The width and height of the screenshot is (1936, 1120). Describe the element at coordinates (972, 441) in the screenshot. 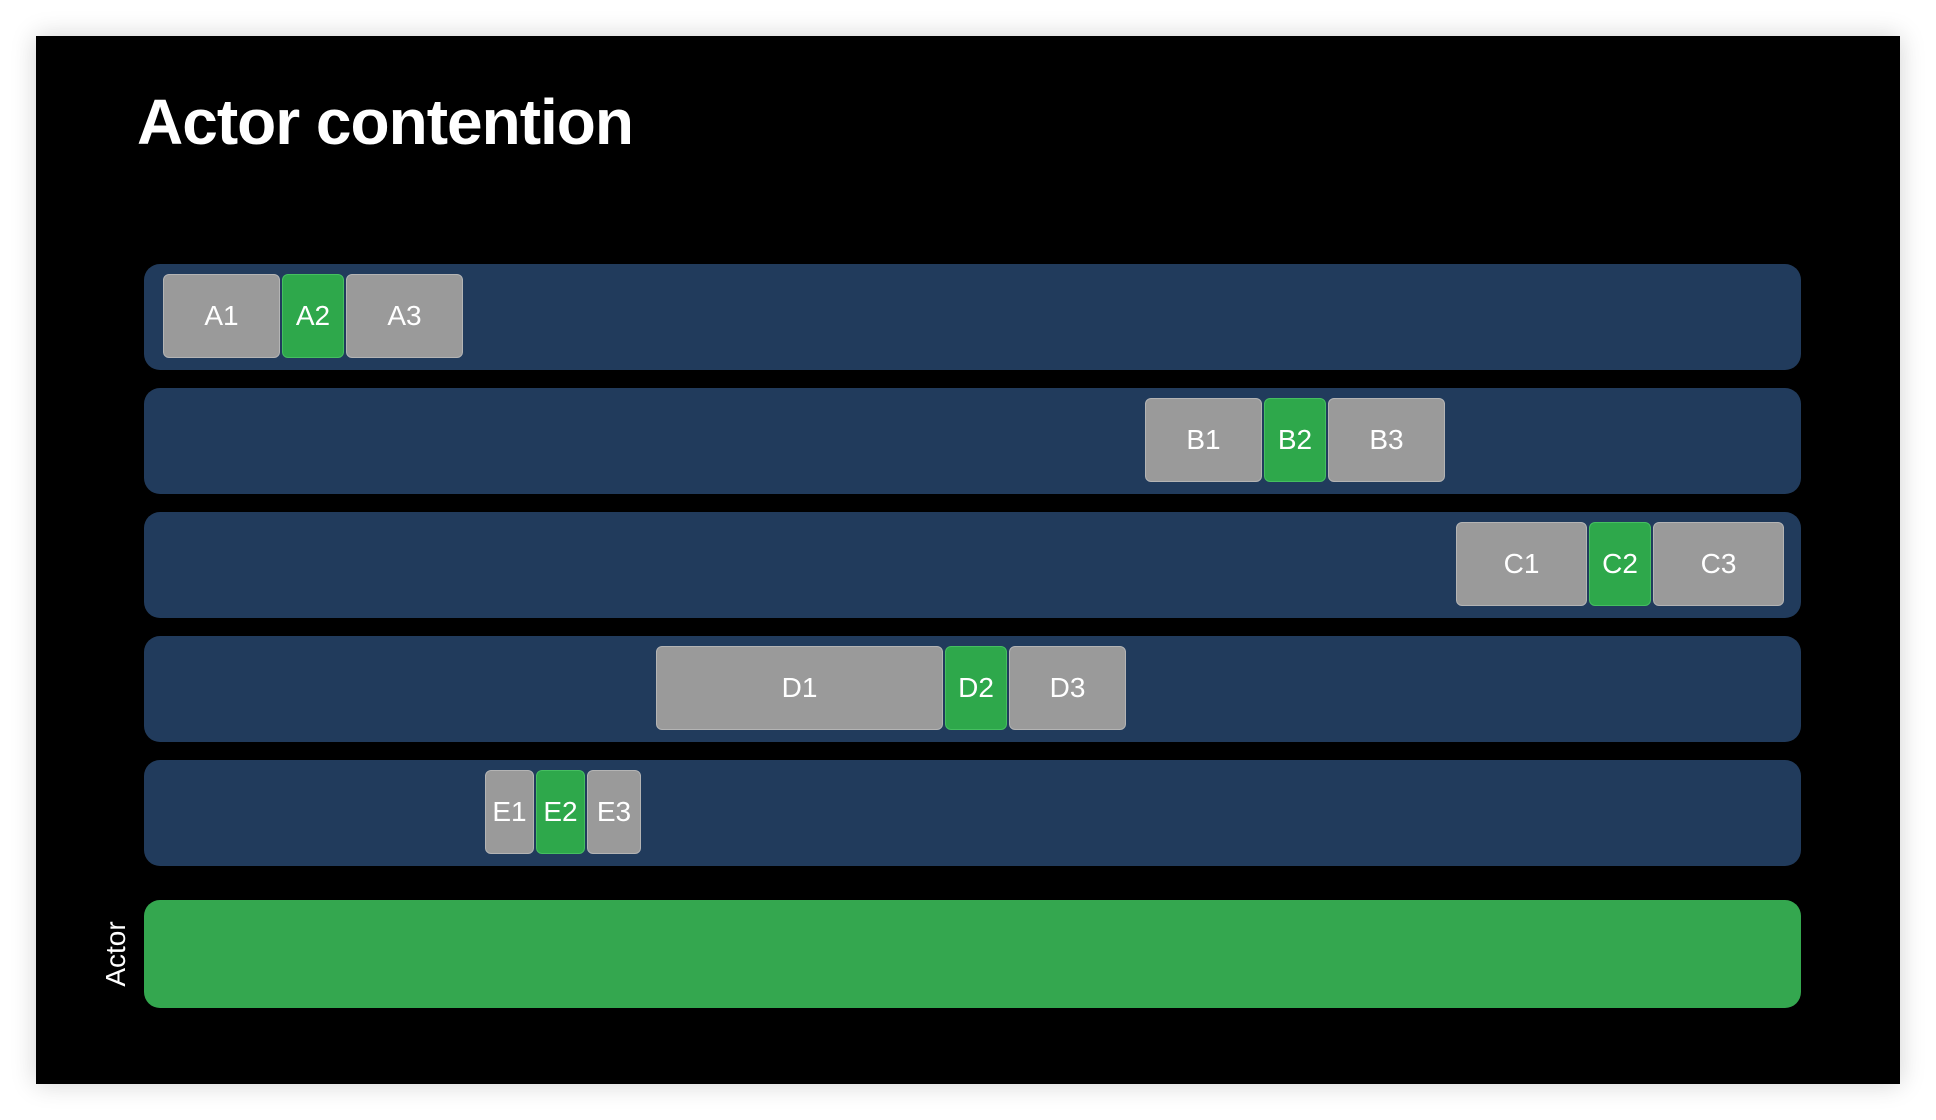

I see `lane-b: B1 B2 B3` at that location.